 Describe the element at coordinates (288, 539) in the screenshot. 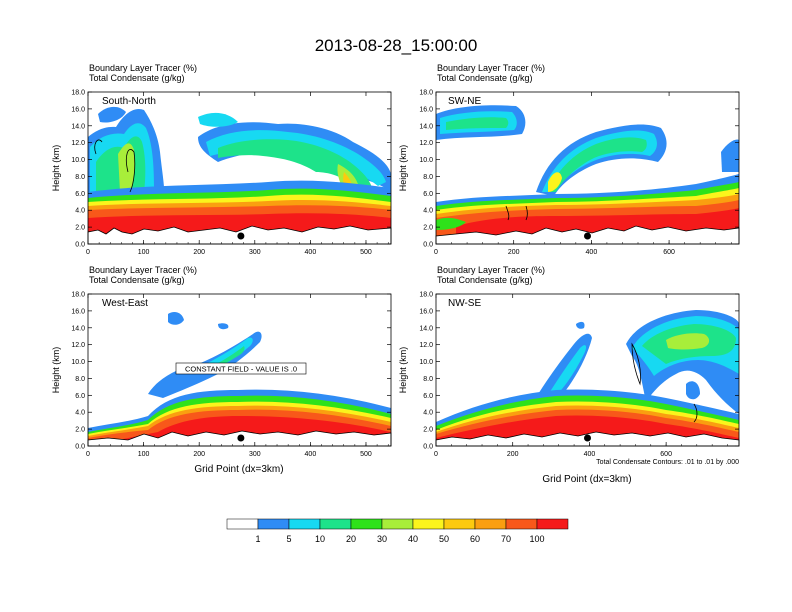

I see `colorbar-label: 5` at that location.